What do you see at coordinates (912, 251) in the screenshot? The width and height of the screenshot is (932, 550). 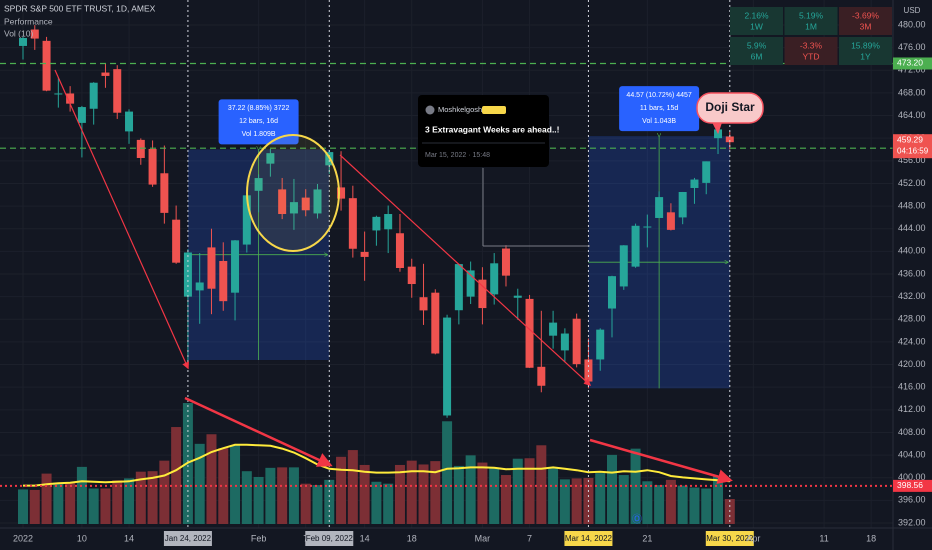 I see `y-tick-label: 440.00` at bounding box center [912, 251].